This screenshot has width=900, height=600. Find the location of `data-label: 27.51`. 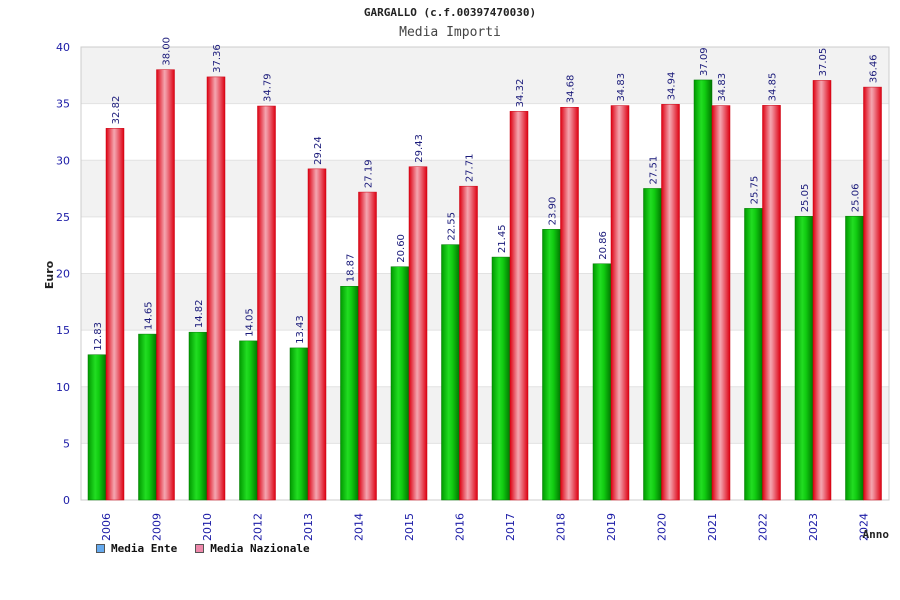

data-label: 27.51 is located at coordinates (654, 170).